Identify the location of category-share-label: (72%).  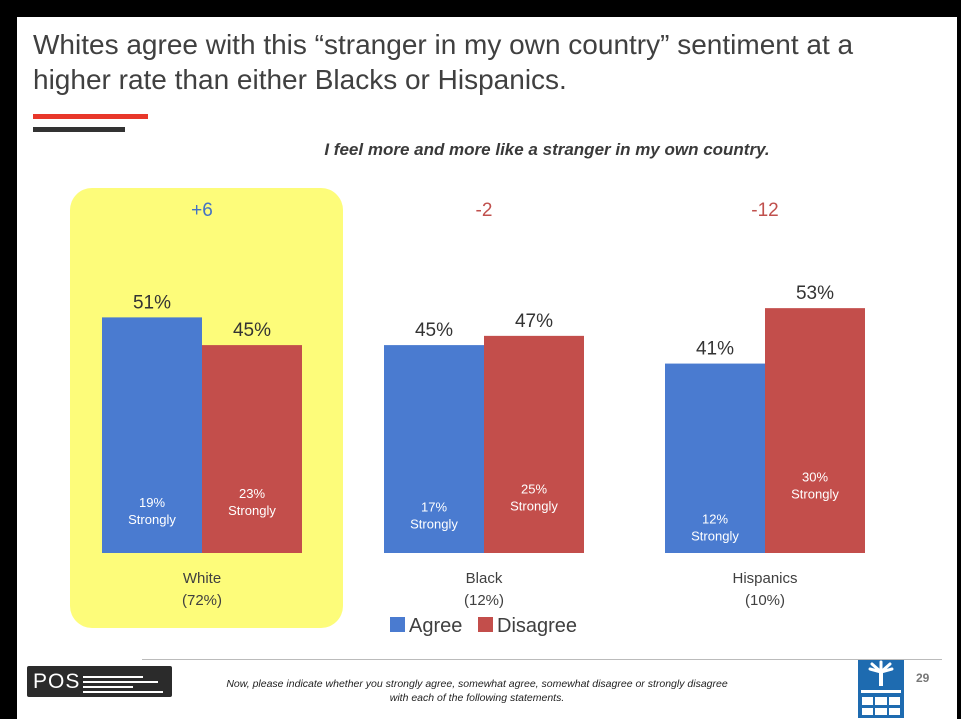
(202, 600).